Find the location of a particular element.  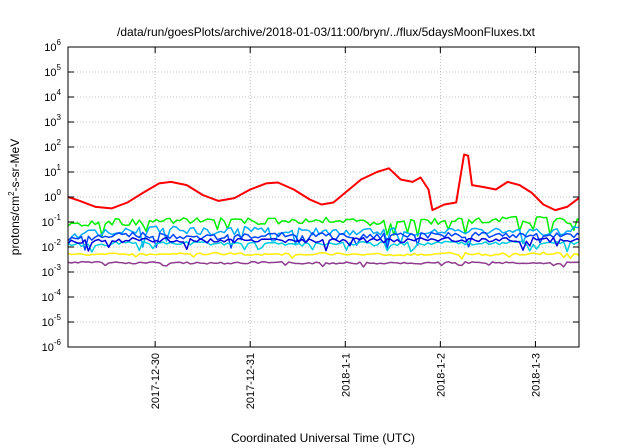

x-axis-label: Coordinated Universal Time (UTC) is located at coordinates (323, 438).